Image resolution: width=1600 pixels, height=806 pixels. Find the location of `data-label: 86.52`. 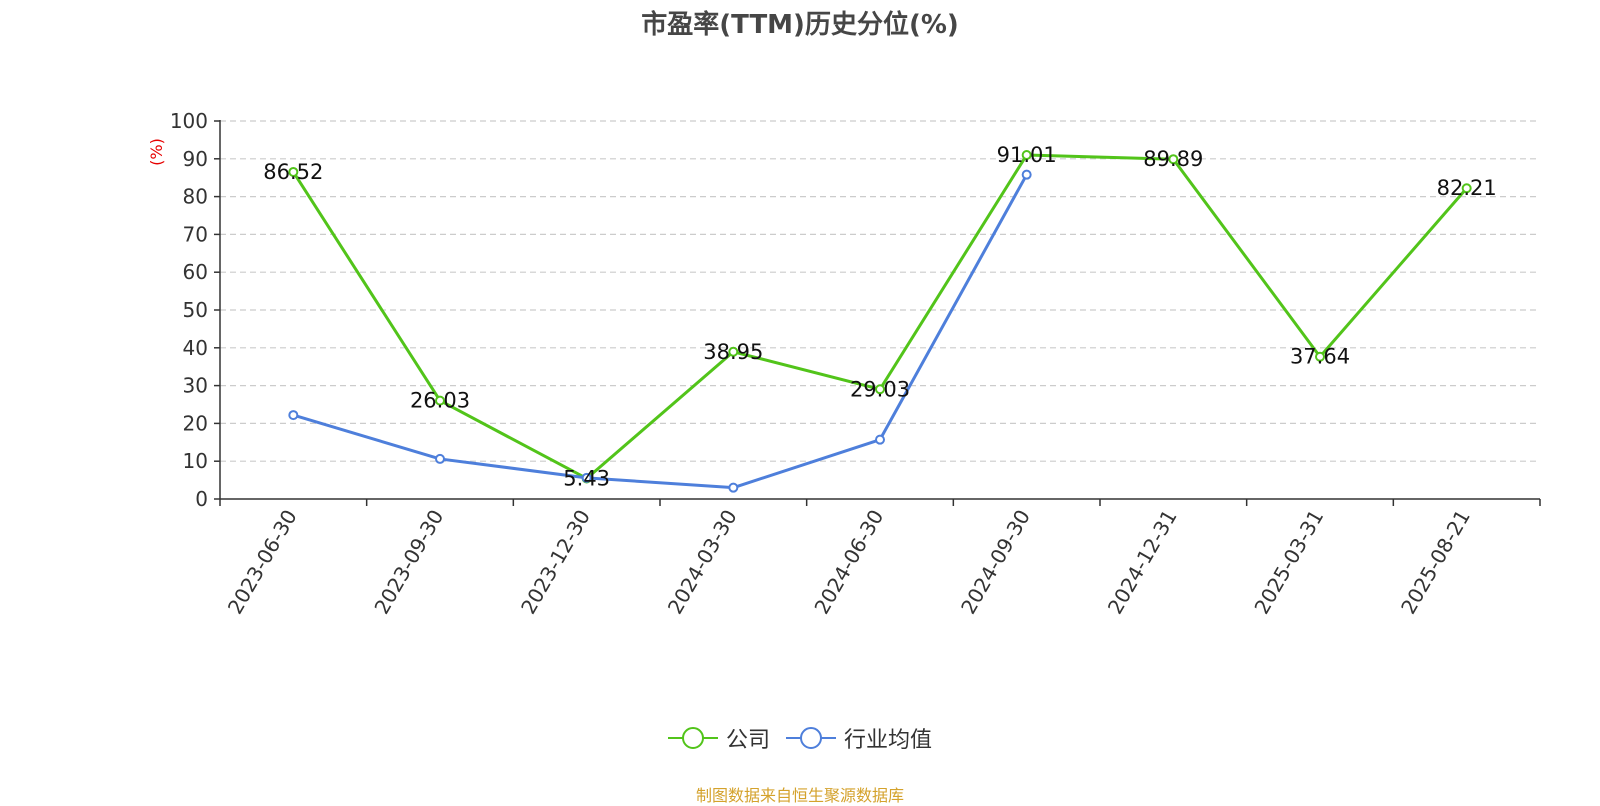

data-label: 86.52 is located at coordinates (293, 172).